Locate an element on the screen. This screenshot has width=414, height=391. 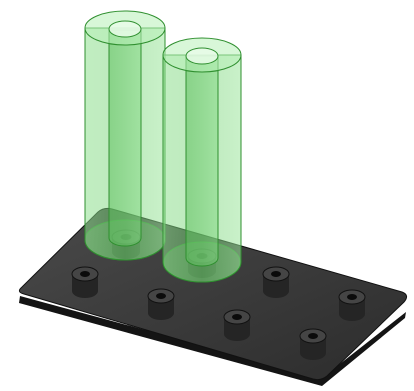
standoff-front-right is located at coordinates (313, 344).